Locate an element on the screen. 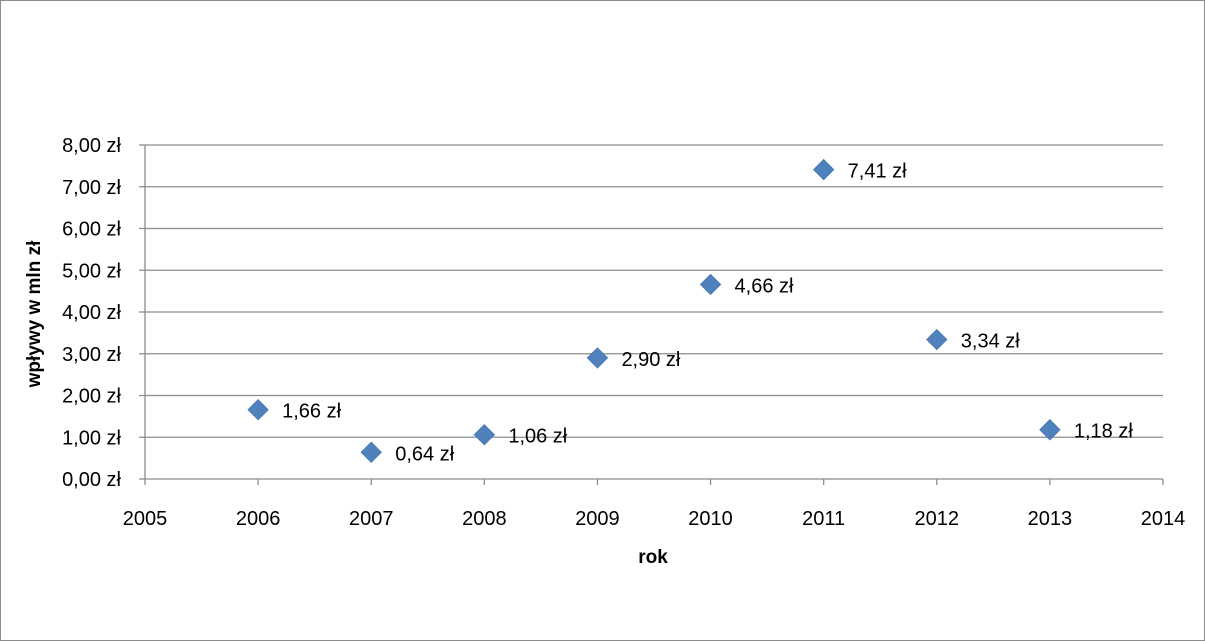 This screenshot has width=1205, height=641. y-axis-title: wpływy w mln zł is located at coordinates (34, 314).